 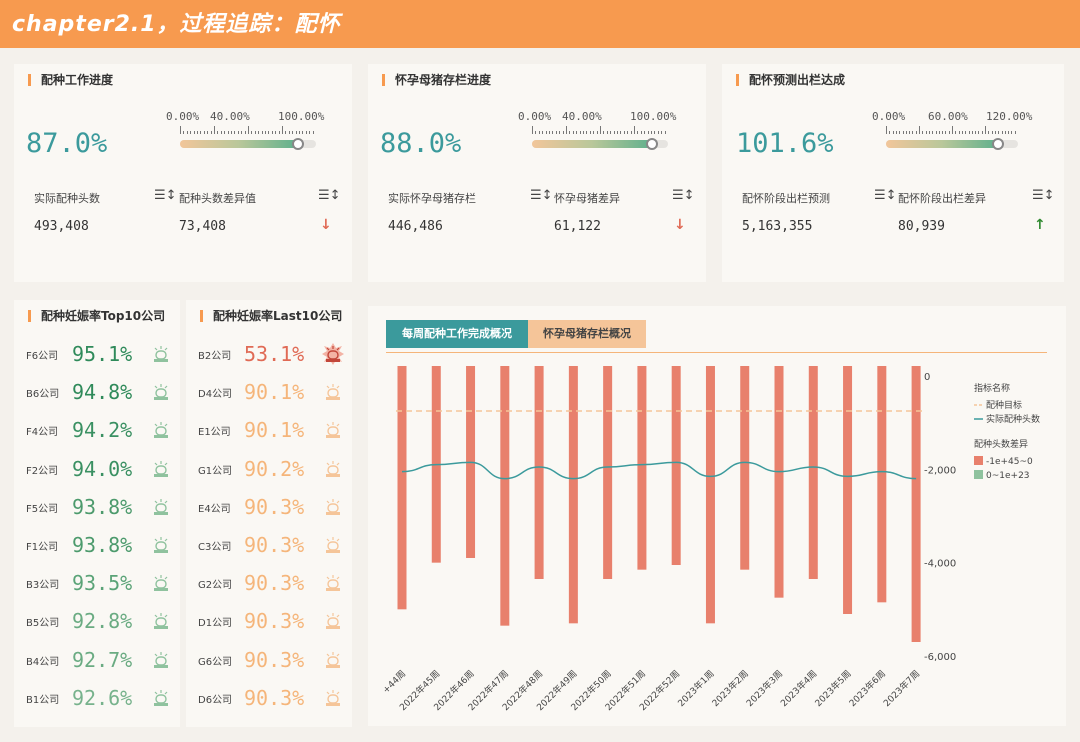 I want to click on rank-company-name: G2公司, so click(x=215, y=586).